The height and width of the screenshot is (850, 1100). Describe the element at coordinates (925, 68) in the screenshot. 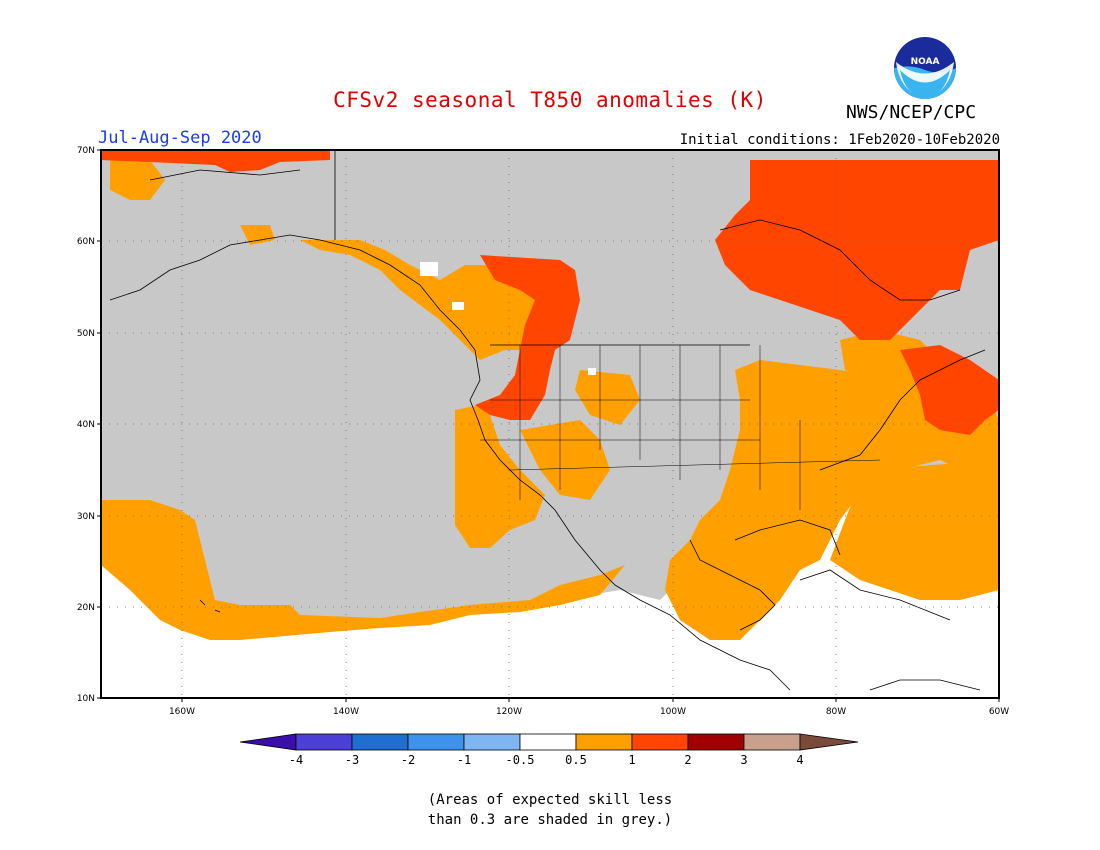

I see `noaa-logo-icon: NOAA` at that location.